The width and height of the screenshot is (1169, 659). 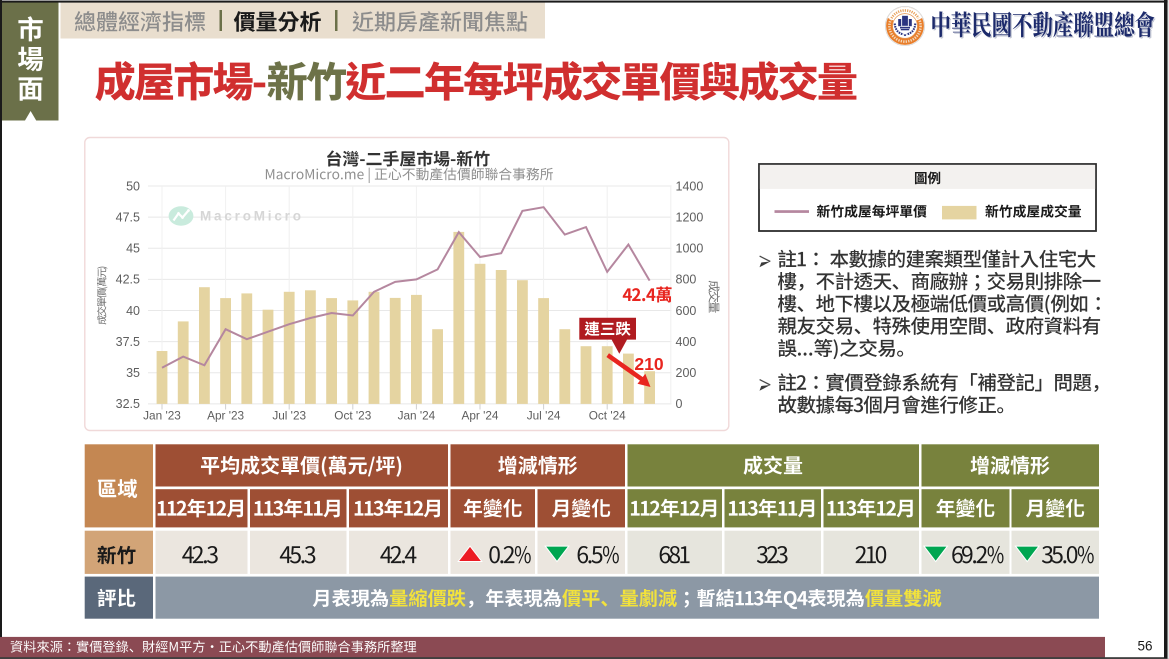 I want to click on svg-text: Apr '24, so click(x=479, y=416).